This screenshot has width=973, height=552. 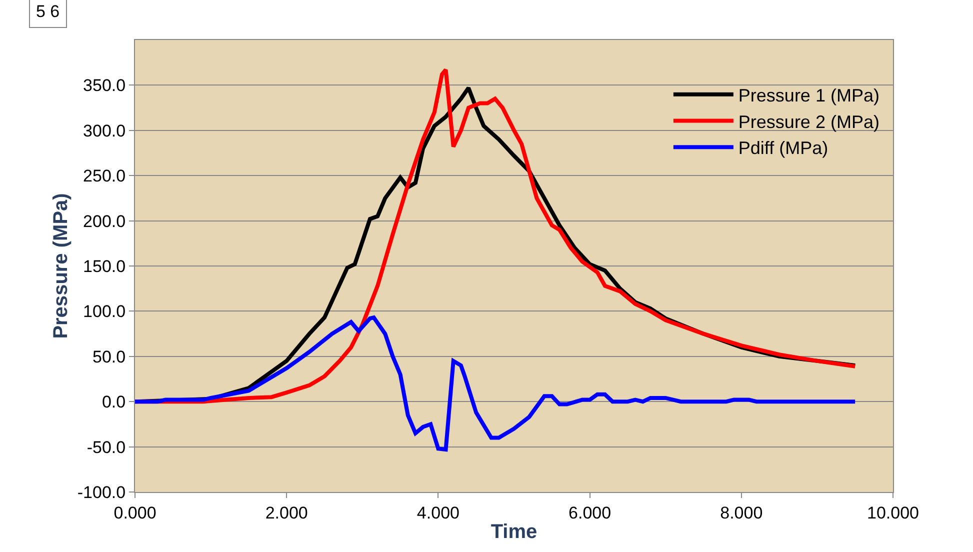 I want to click on x-tick-label: 8.000, so click(x=741, y=512).